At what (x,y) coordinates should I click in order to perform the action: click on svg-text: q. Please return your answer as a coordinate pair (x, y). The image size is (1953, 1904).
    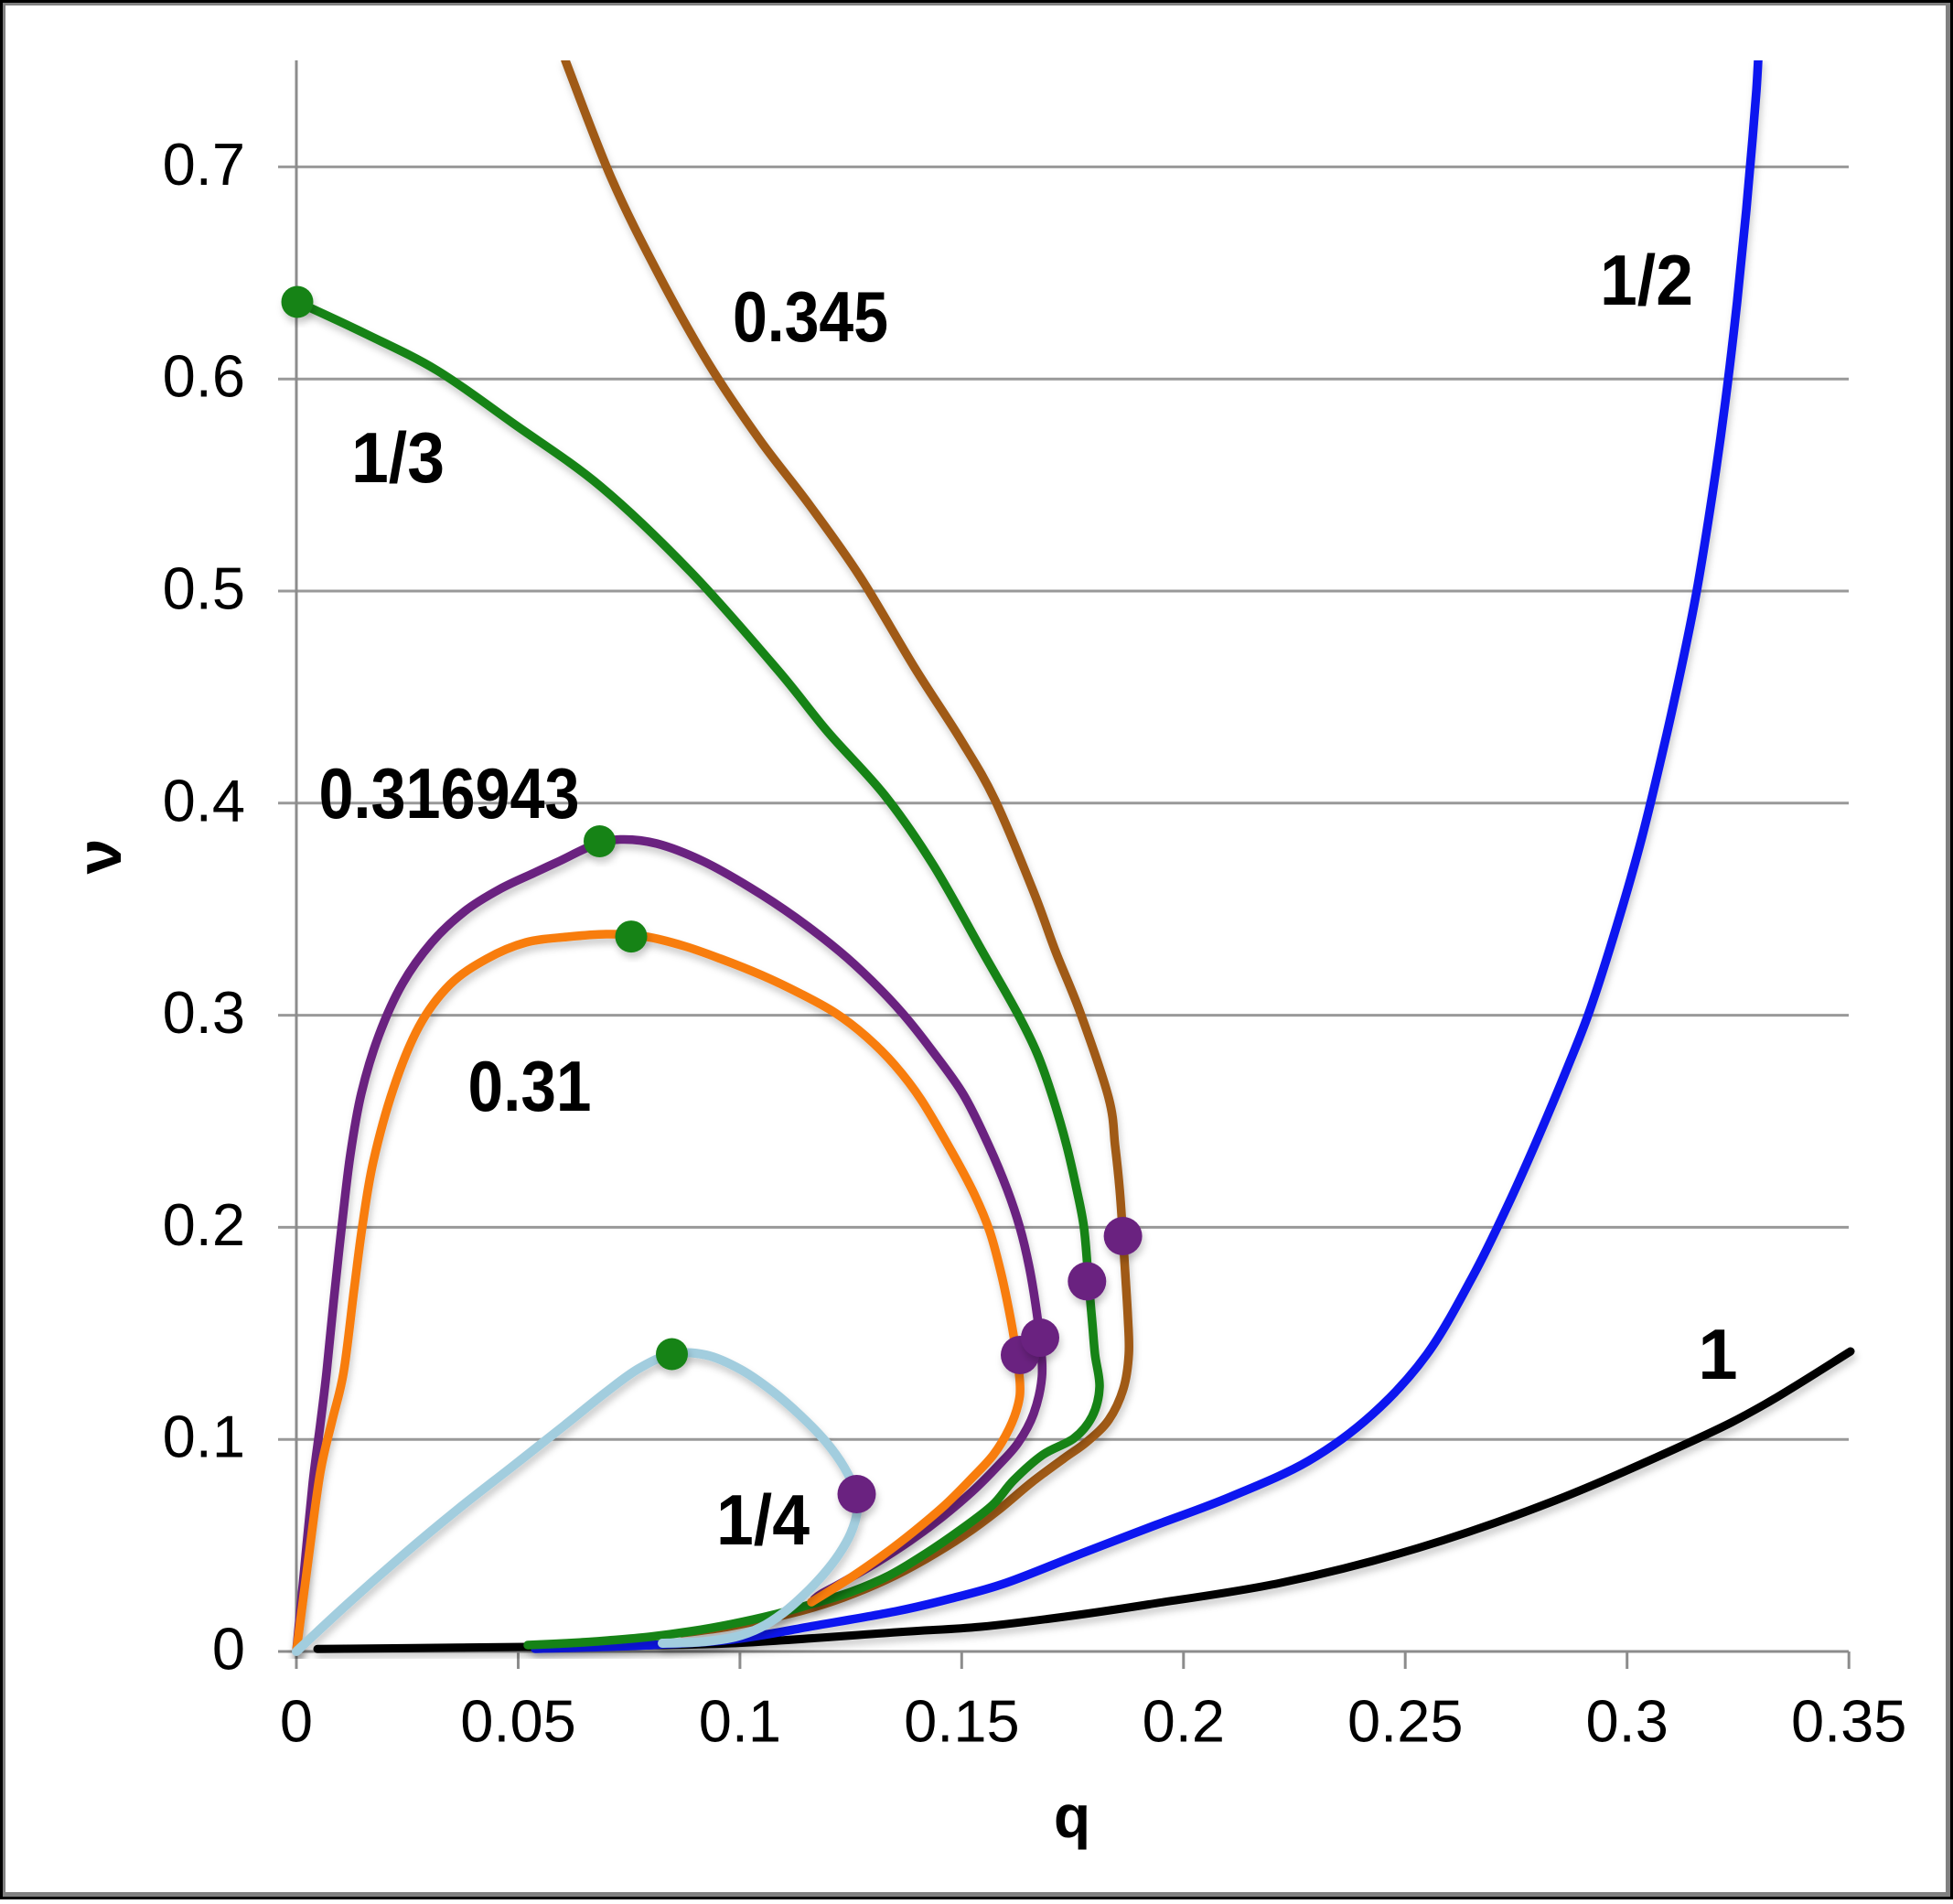
    Looking at the image, I should click on (1072, 1816).